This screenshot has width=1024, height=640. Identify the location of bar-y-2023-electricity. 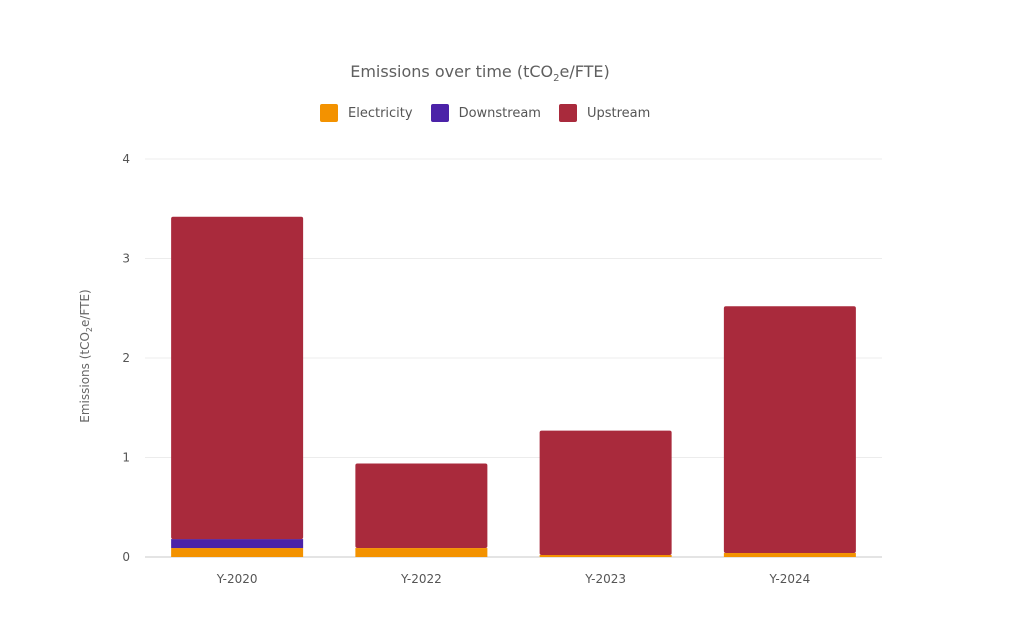
(605, 556).